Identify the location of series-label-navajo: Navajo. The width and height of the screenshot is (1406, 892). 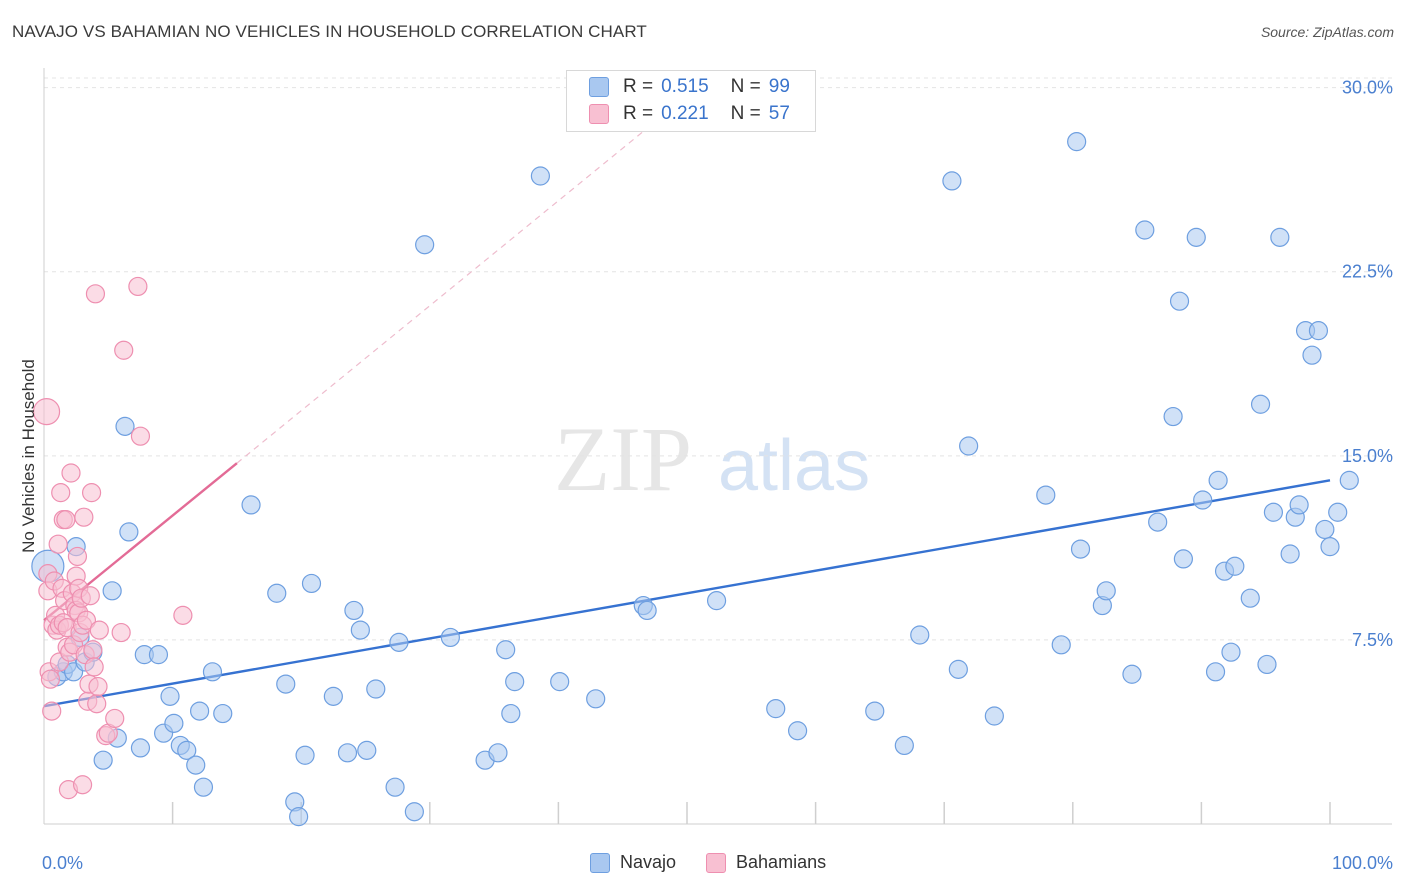
(648, 862).